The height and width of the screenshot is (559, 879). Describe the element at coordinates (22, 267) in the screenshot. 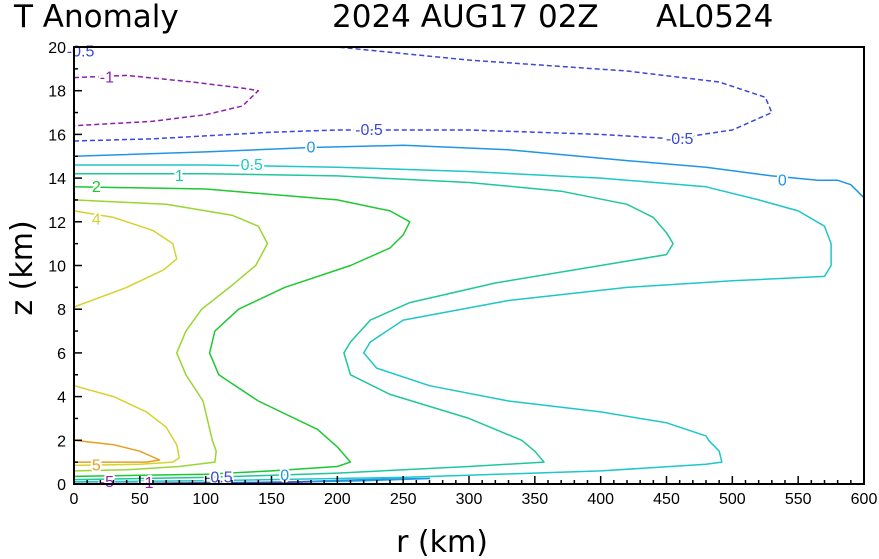

I see `y-axis-title: z (km)` at that location.